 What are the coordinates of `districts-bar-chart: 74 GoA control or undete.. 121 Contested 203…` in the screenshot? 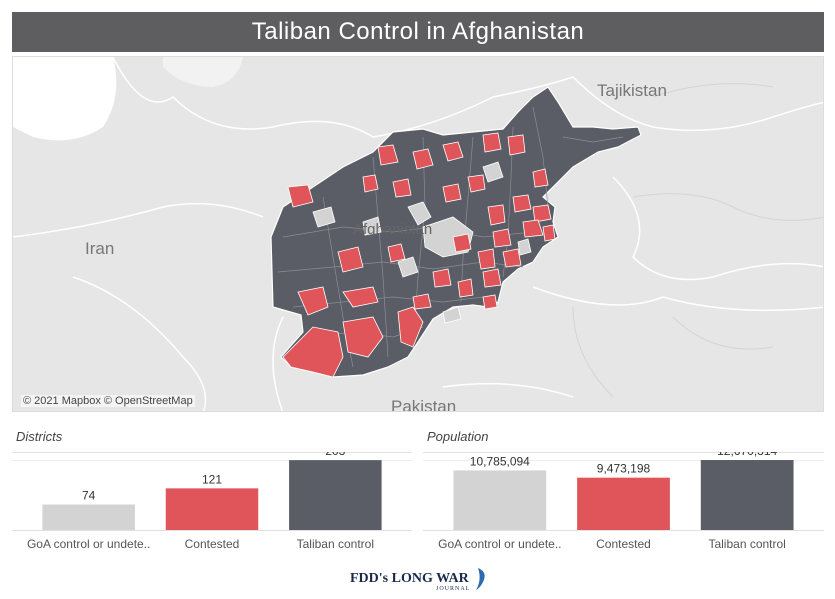 It's located at (212, 504).